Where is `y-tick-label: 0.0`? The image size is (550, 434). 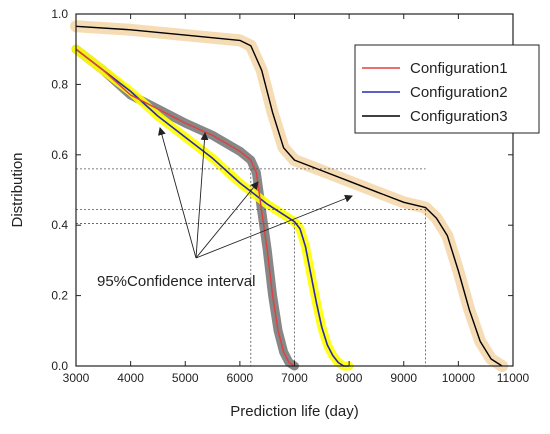 y-tick-label: 0.0 is located at coordinates (59, 366).